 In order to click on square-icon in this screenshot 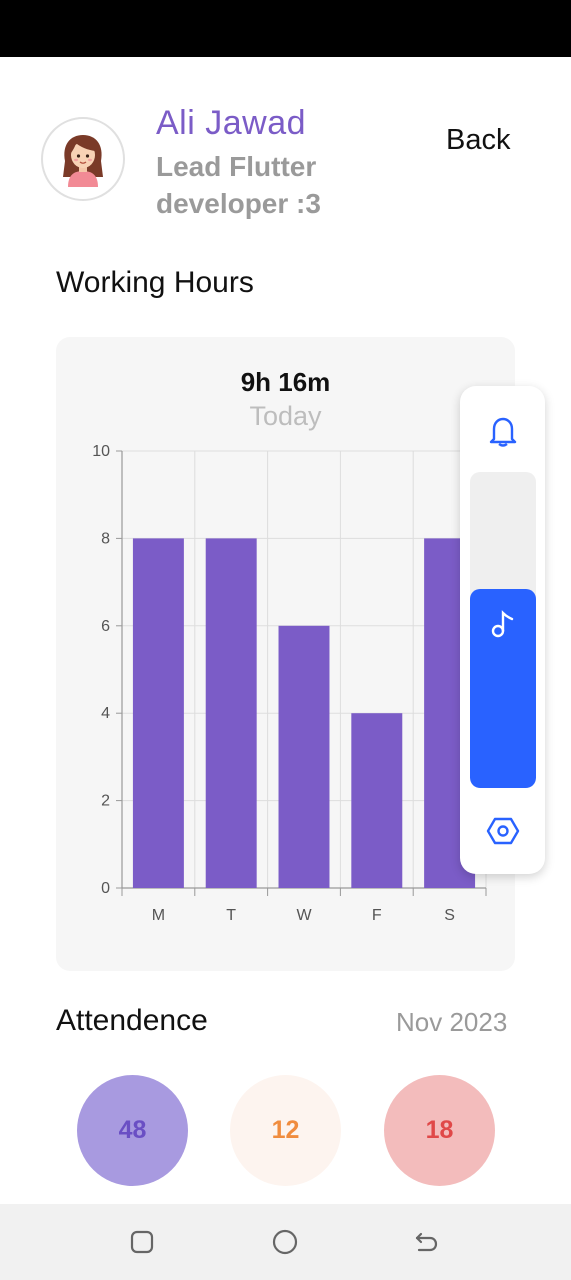, I will do `click(142, 1242)`.